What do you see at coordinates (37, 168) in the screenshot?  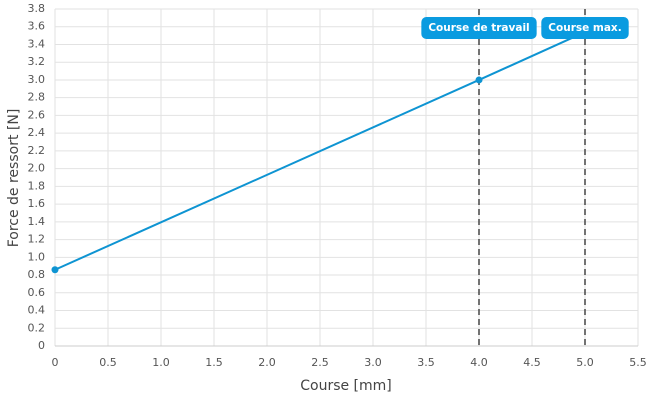 I see `y-tick-label: 2.0` at bounding box center [37, 168].